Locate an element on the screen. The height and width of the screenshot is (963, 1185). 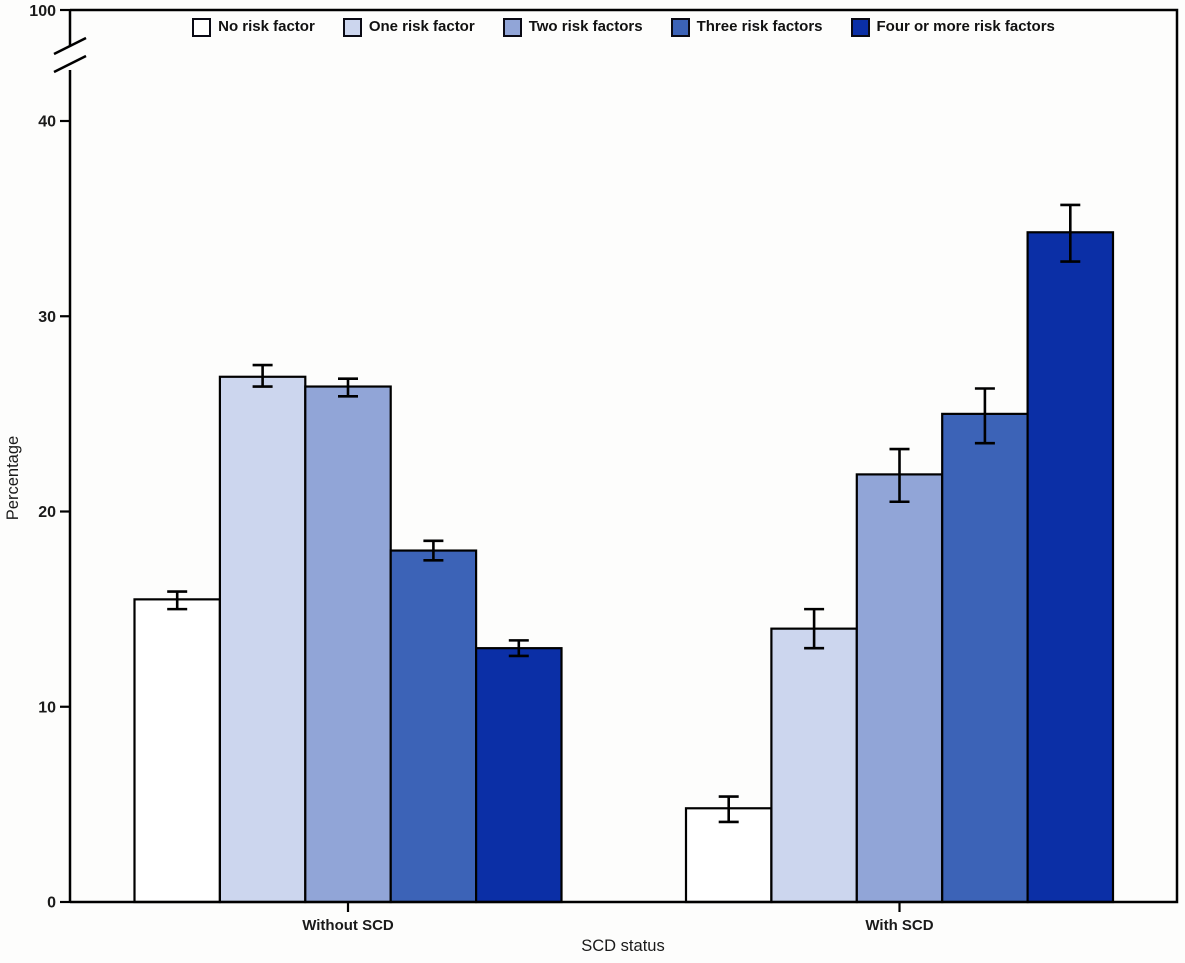
legend-label: Three risk factors is located at coordinates (759, 27).